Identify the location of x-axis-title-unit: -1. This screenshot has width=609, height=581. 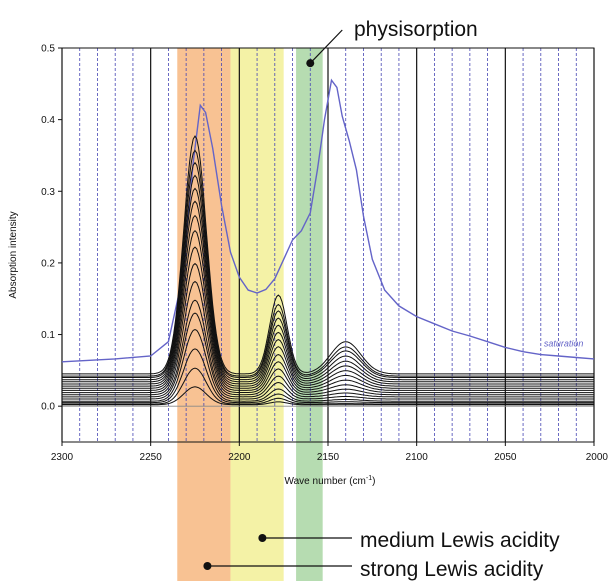
(369, 478).